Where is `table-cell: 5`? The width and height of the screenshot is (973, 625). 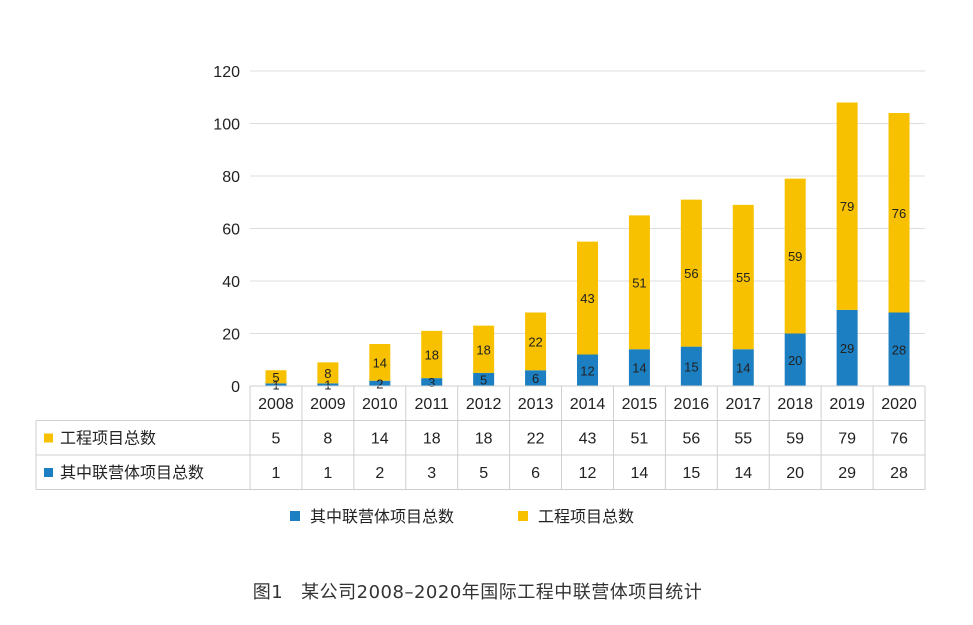 table-cell: 5 is located at coordinates (276, 439).